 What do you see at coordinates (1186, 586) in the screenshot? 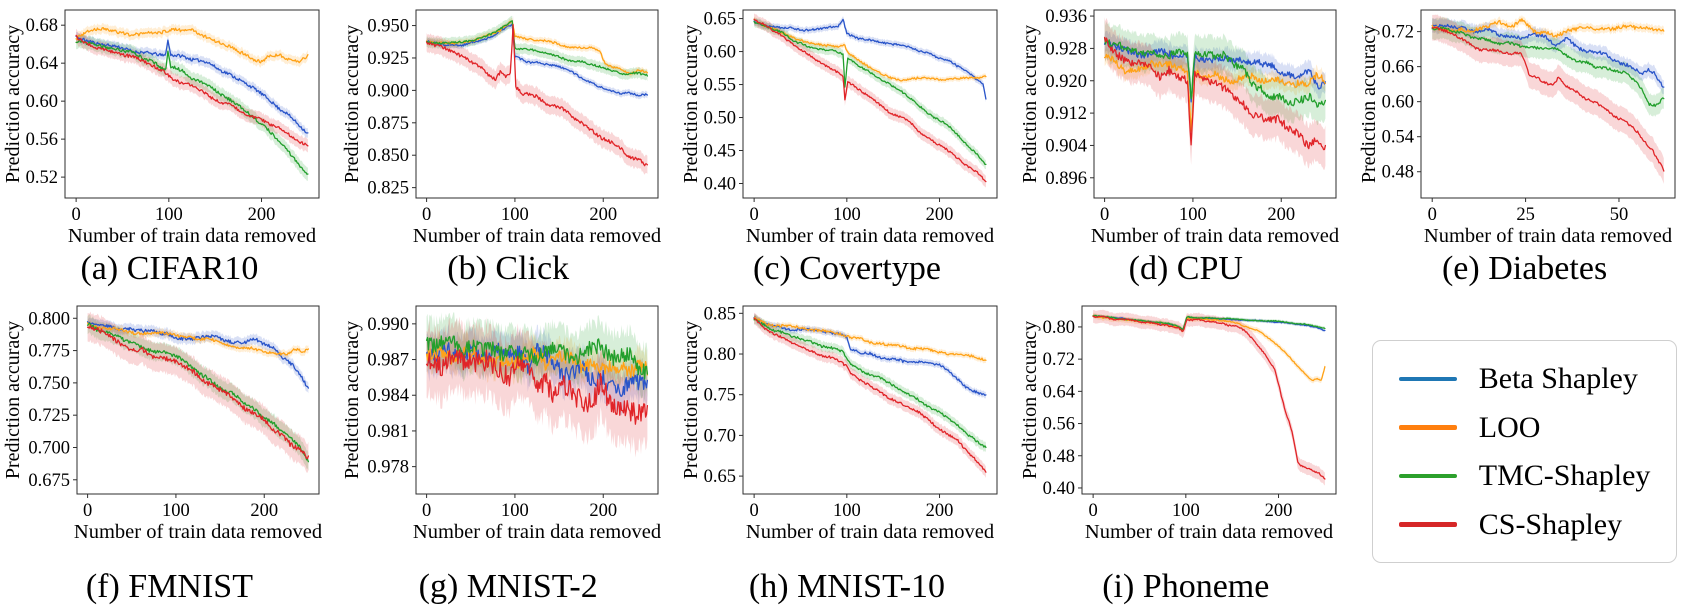
I see `caption-phoneme: (i) Phoneme` at bounding box center [1186, 586].